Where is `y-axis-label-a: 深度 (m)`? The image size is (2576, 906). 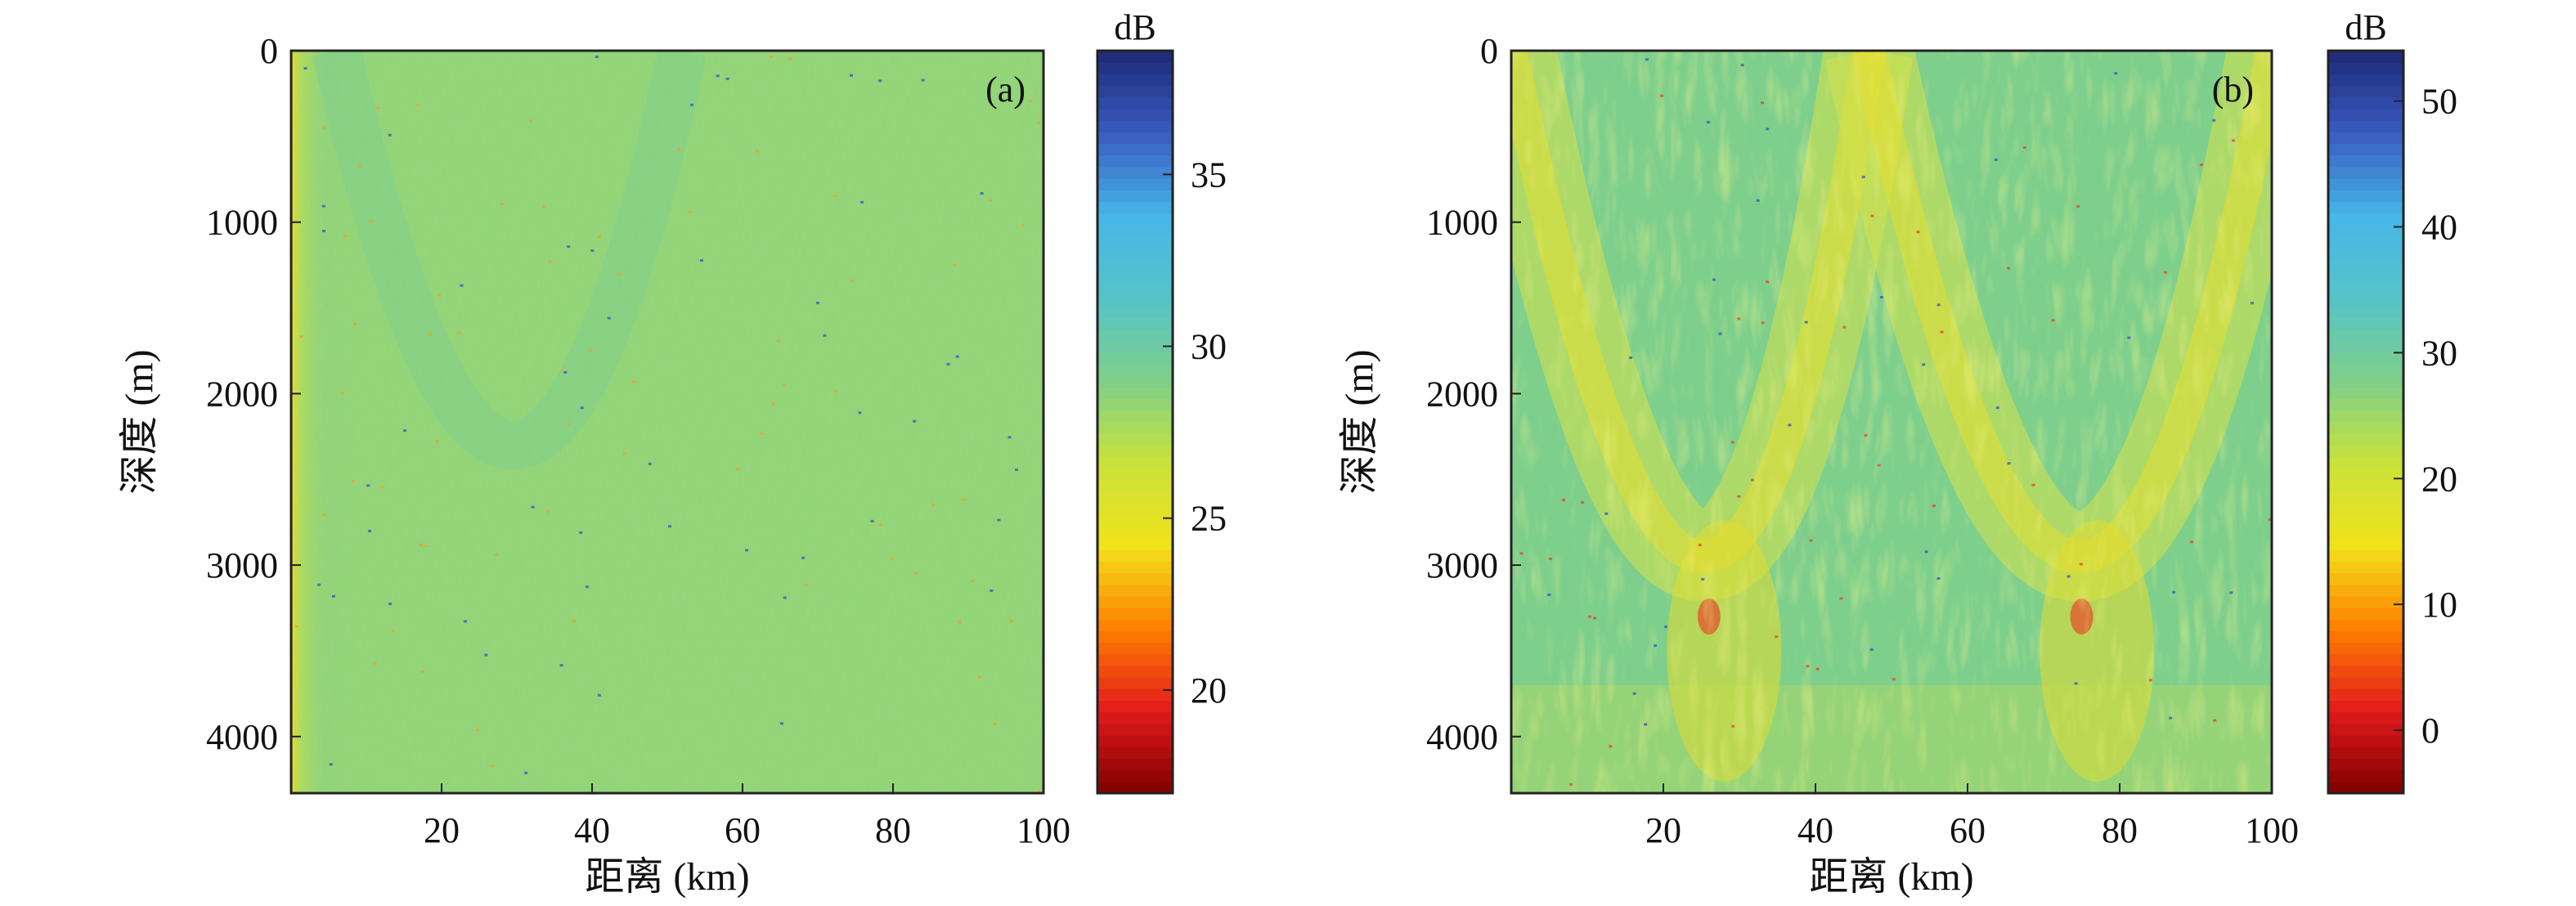 y-axis-label-a: 深度 (m) is located at coordinates (139, 421).